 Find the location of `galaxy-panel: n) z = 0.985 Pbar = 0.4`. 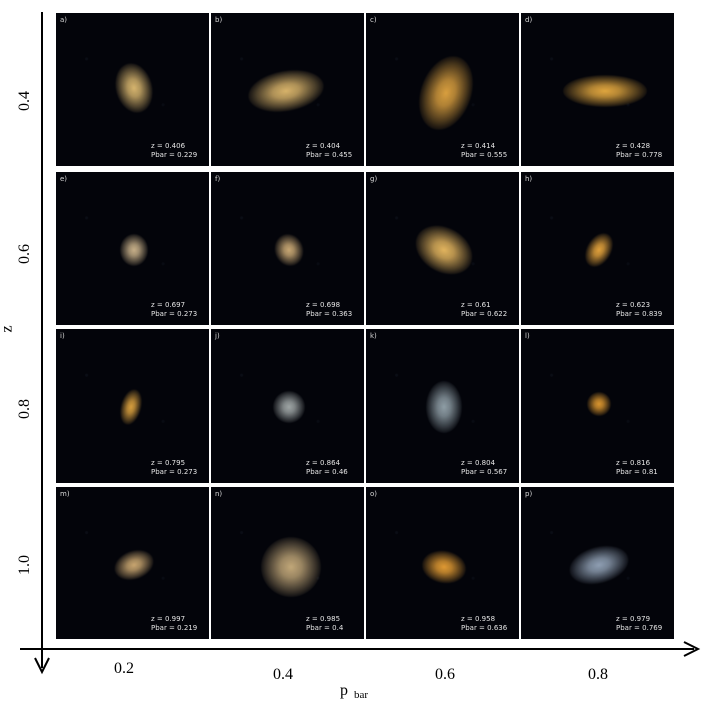

galaxy-panel: n) z = 0.985 Pbar = 0.4 is located at coordinates (287, 563).